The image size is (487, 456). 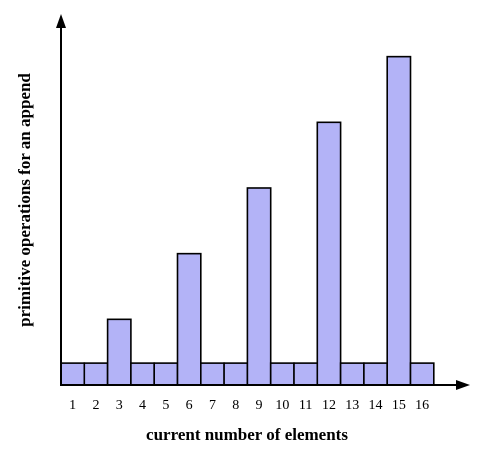 I want to click on x-tick-labels: 1 2 3 4 5 6 7 8 9 10 11 12 13 14 15 16, so click(x=249, y=405).